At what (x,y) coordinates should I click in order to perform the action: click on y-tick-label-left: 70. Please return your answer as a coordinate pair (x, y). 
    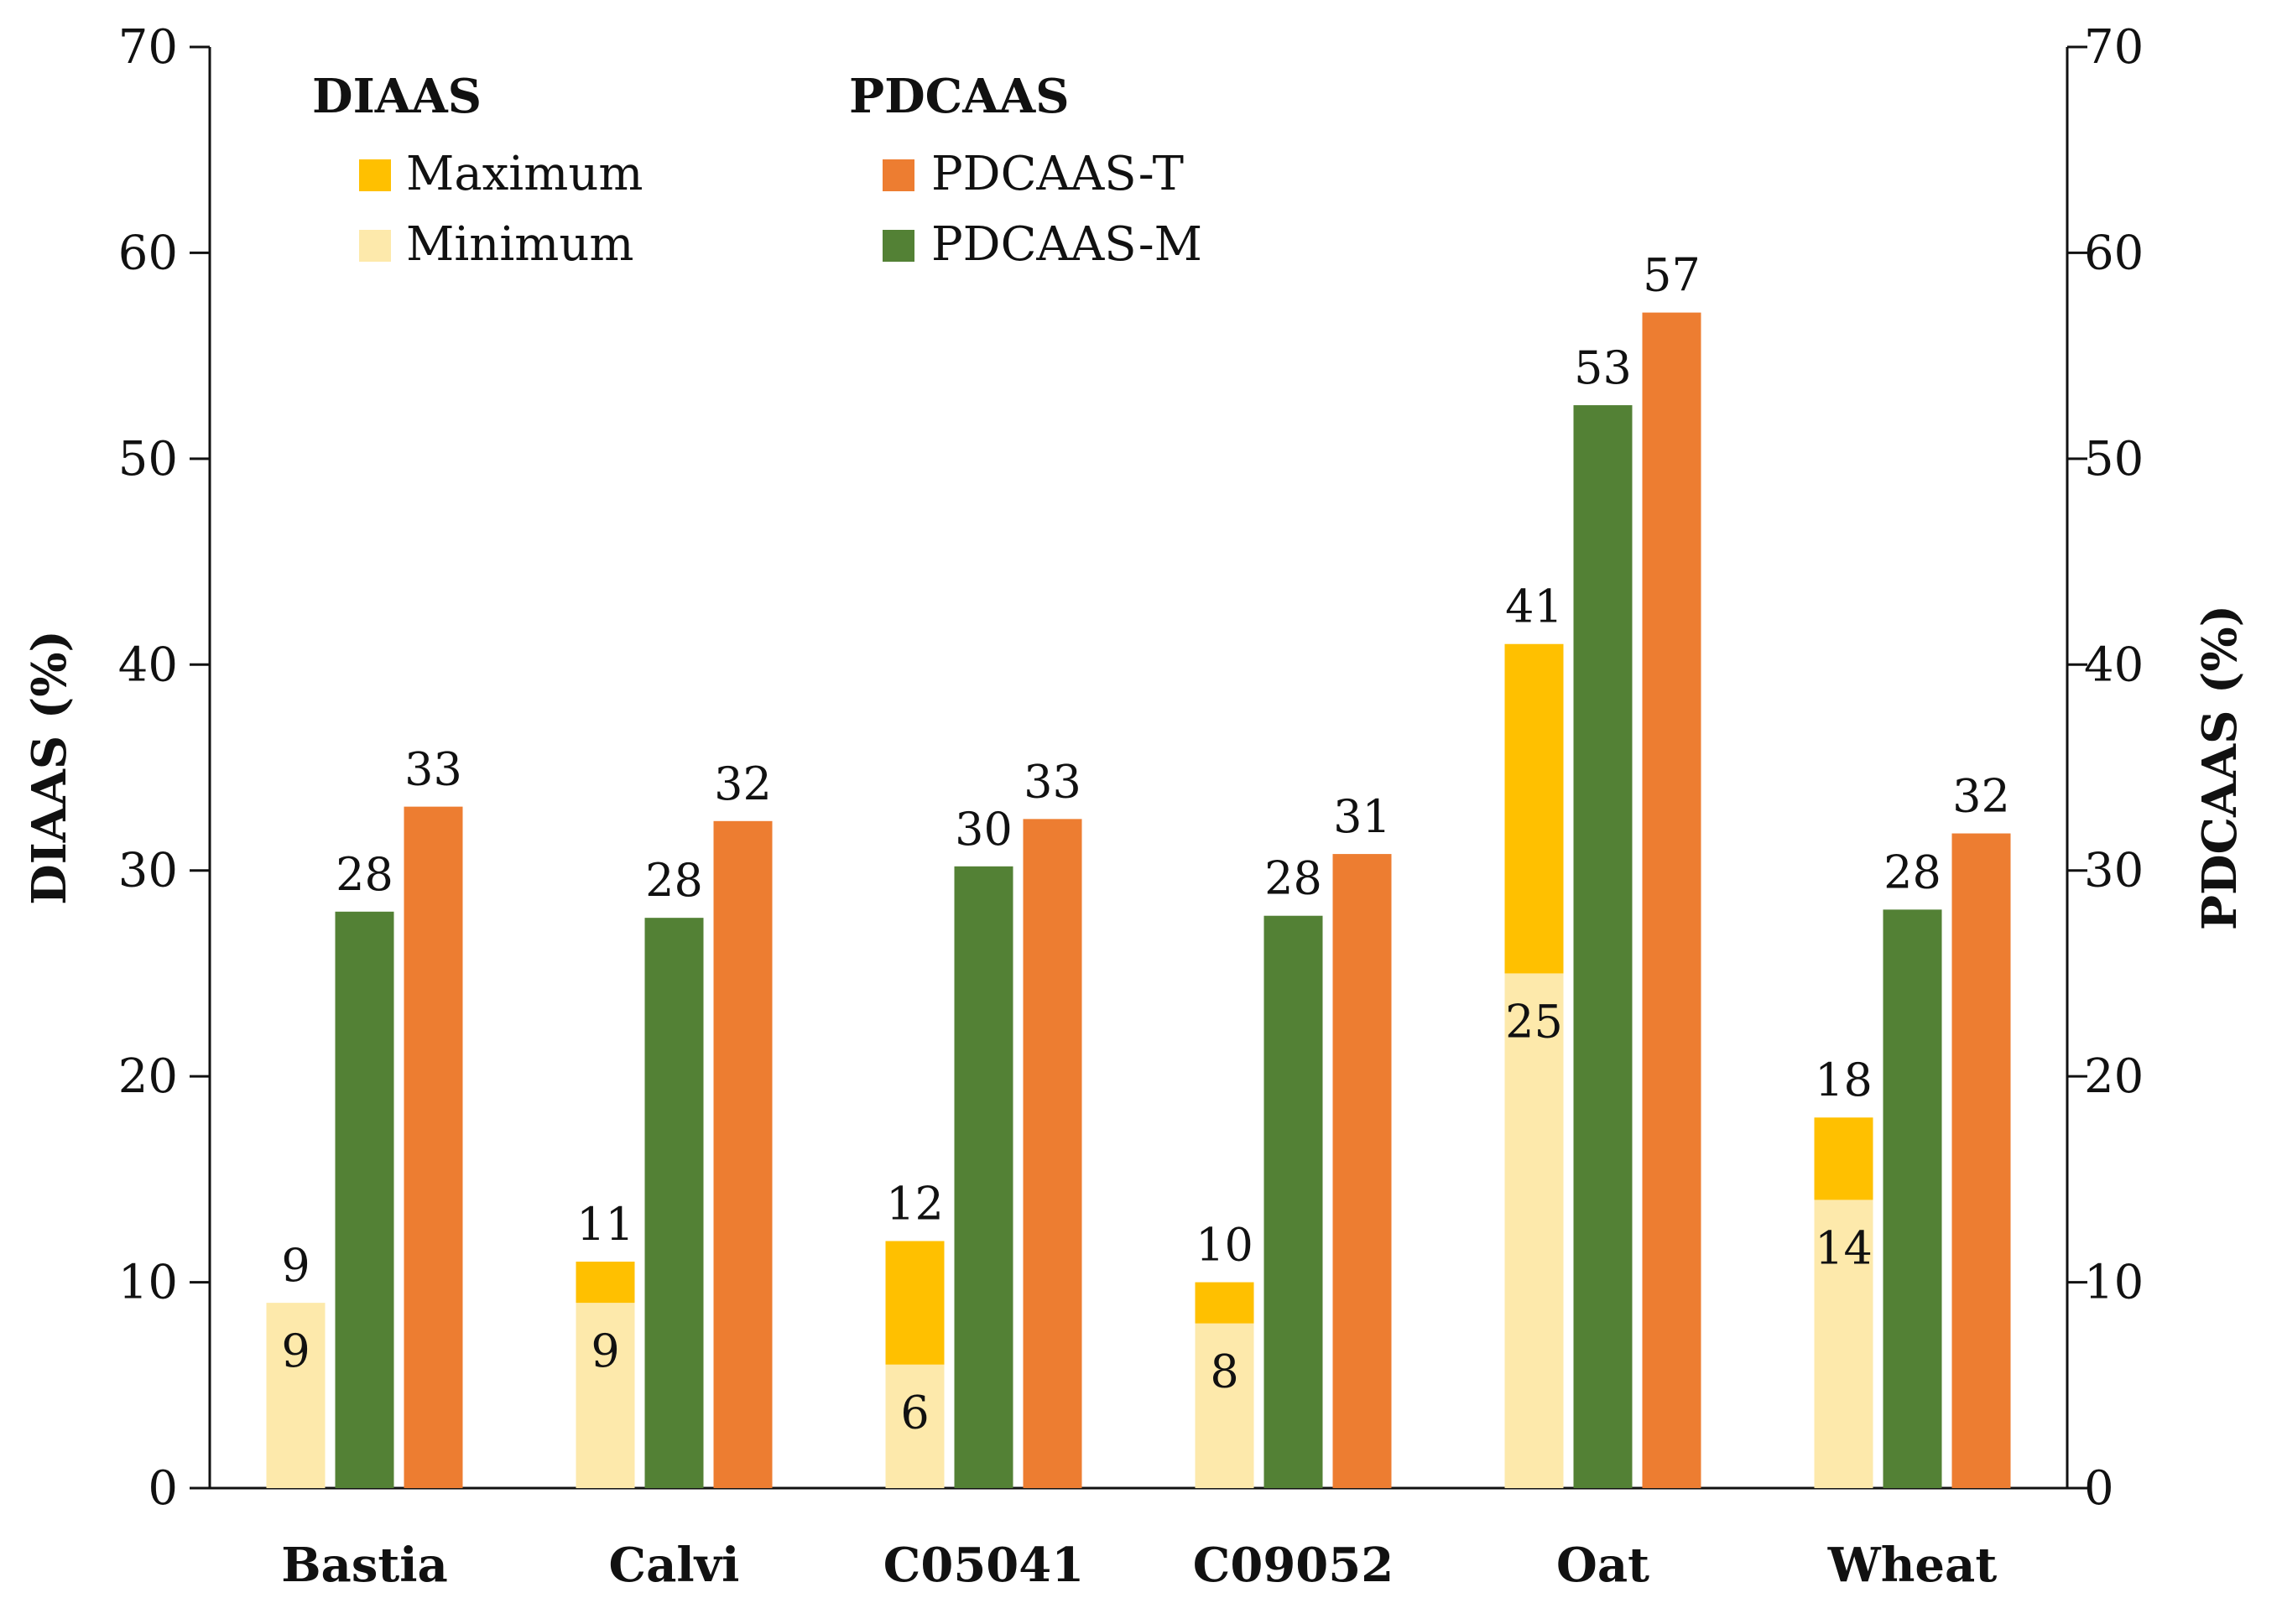
    Looking at the image, I should click on (148, 48).